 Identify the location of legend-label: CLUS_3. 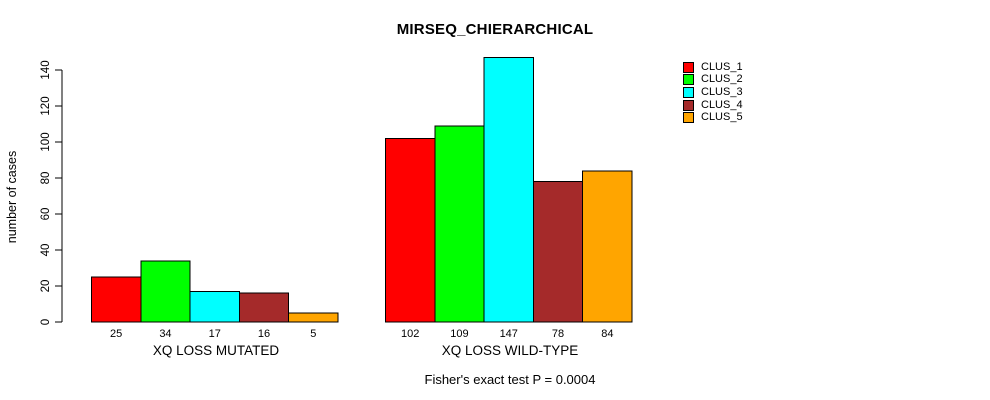
(722, 91).